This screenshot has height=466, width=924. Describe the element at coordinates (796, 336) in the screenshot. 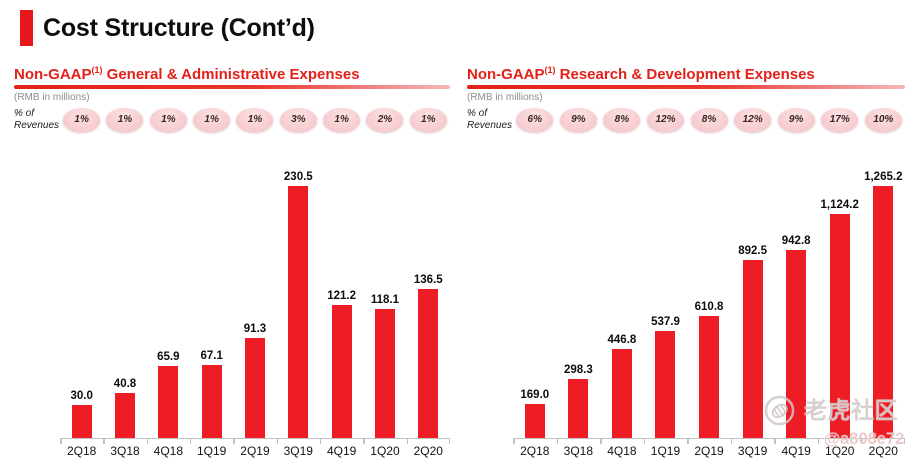

I see `bar-column: 942.8` at that location.